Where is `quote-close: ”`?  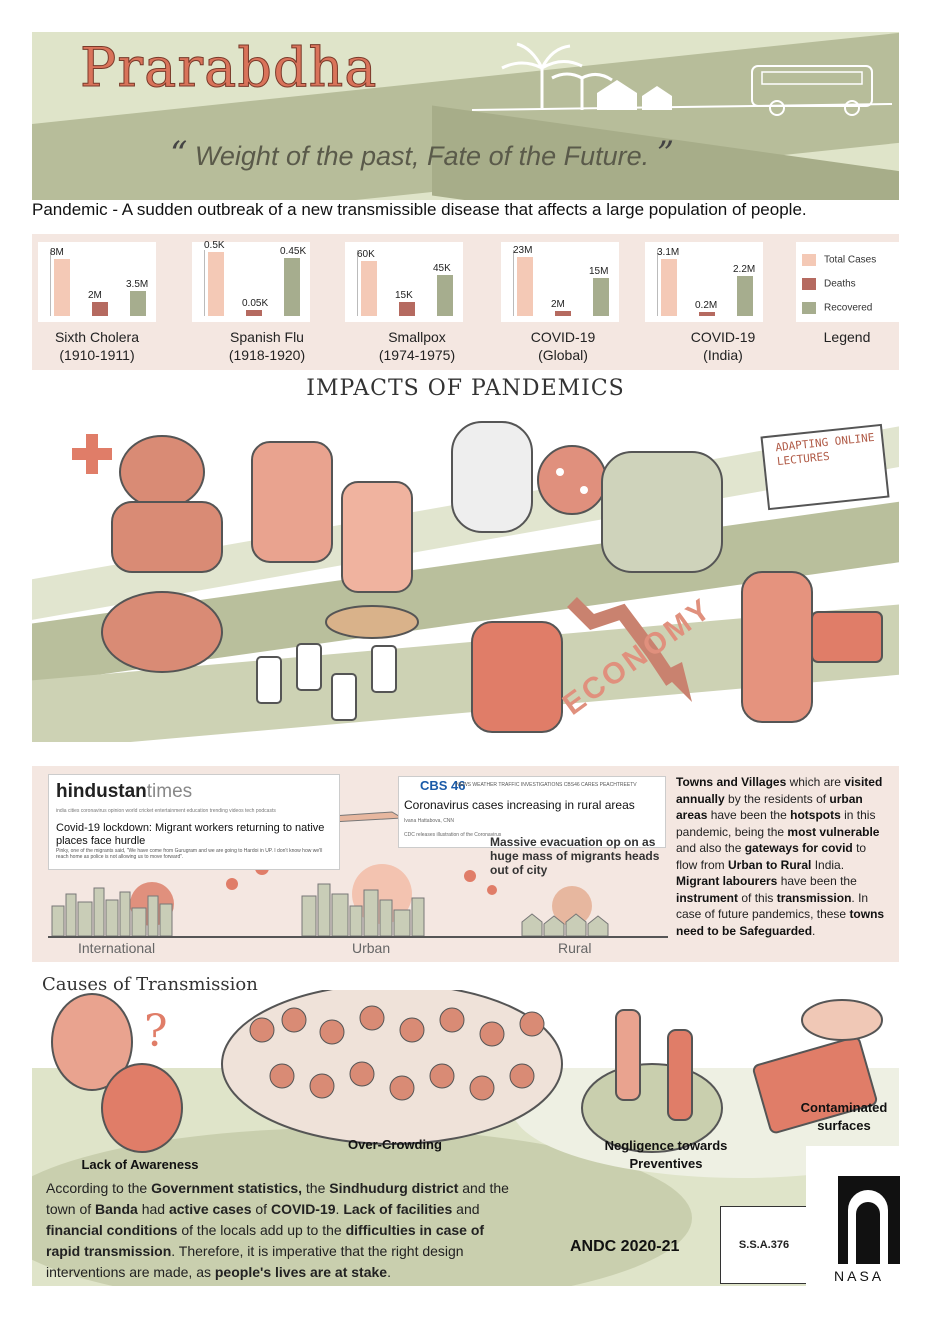
quote-close: ” is located at coordinates (665, 154).